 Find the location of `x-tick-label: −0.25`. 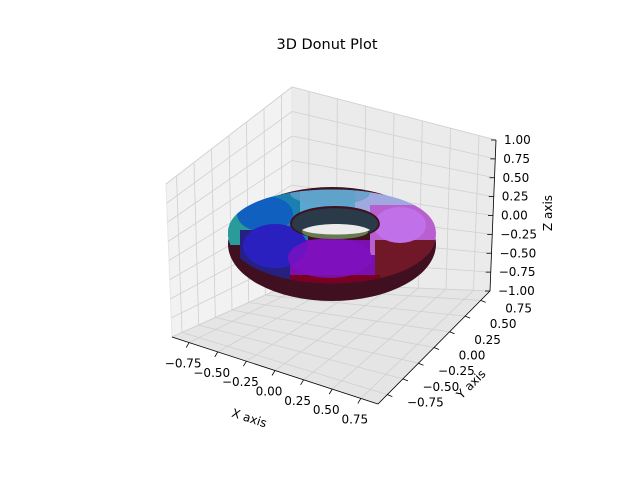

x-tick-label: −0.25 is located at coordinates (240, 382).